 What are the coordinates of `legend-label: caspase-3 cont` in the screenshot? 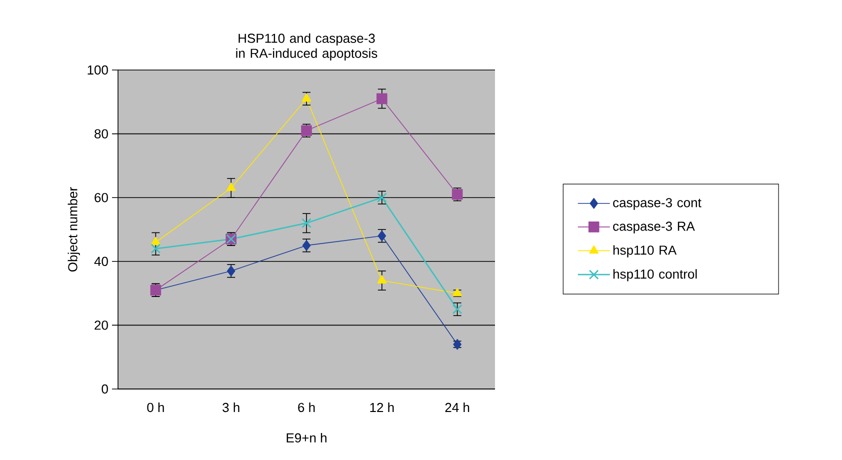 It's located at (657, 204).